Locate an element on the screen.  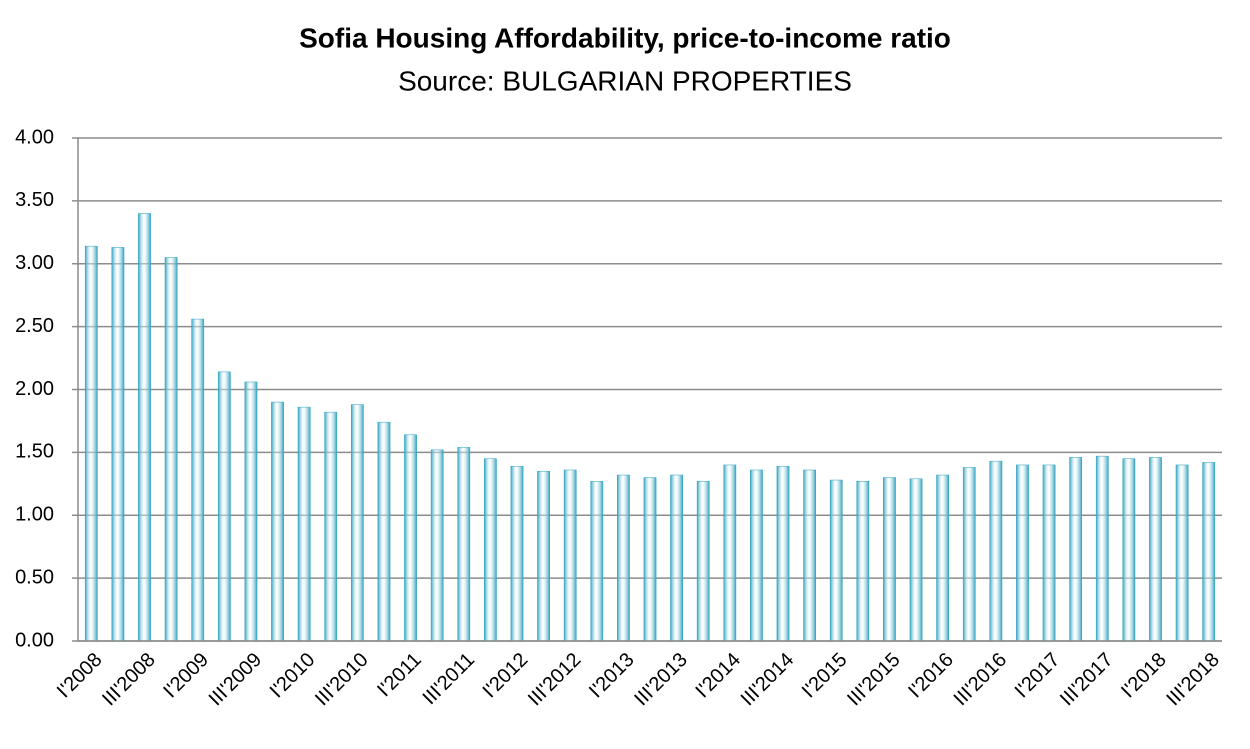
x-tick-label: III'2016 is located at coordinates (981, 680).